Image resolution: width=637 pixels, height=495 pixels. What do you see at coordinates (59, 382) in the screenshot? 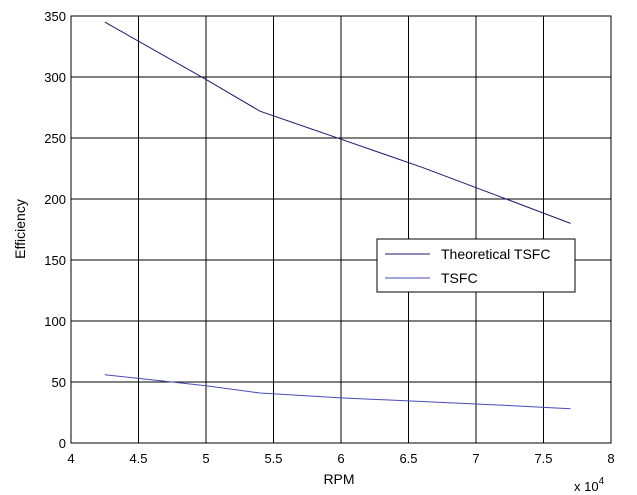
I see `y-tick-label: 50` at bounding box center [59, 382].